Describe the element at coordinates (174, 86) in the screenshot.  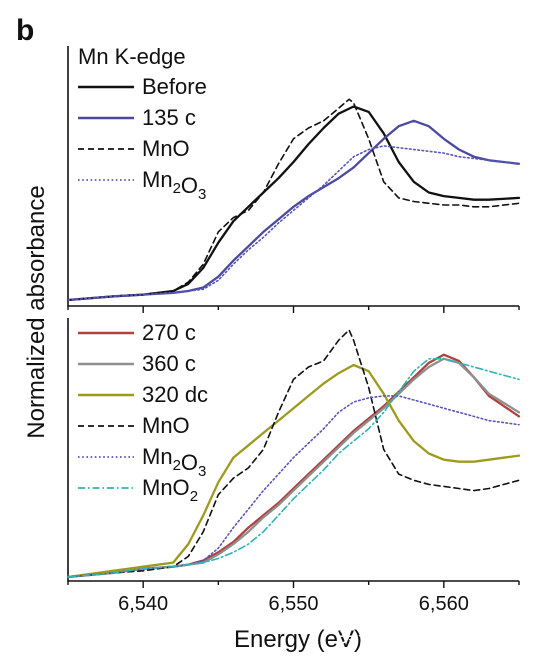
I see `legend-entry: Before` at that location.